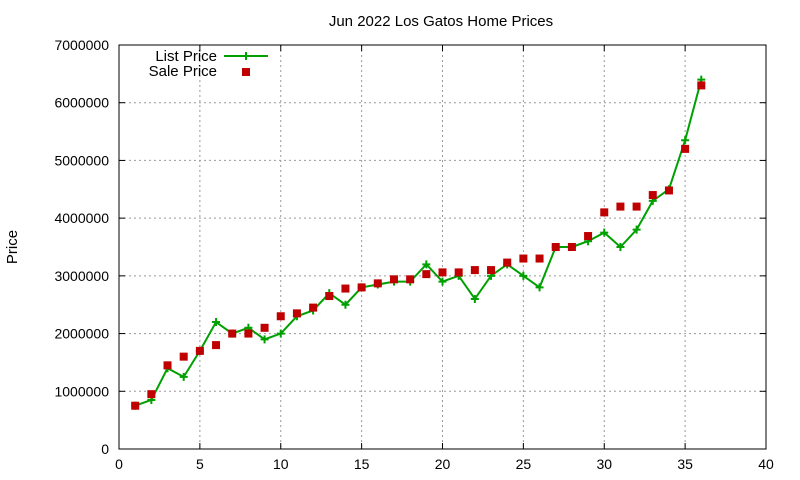 This screenshot has height=480, width=800. Describe the element at coordinates (12, 247) in the screenshot. I see `y-axis-label: Price` at that location.